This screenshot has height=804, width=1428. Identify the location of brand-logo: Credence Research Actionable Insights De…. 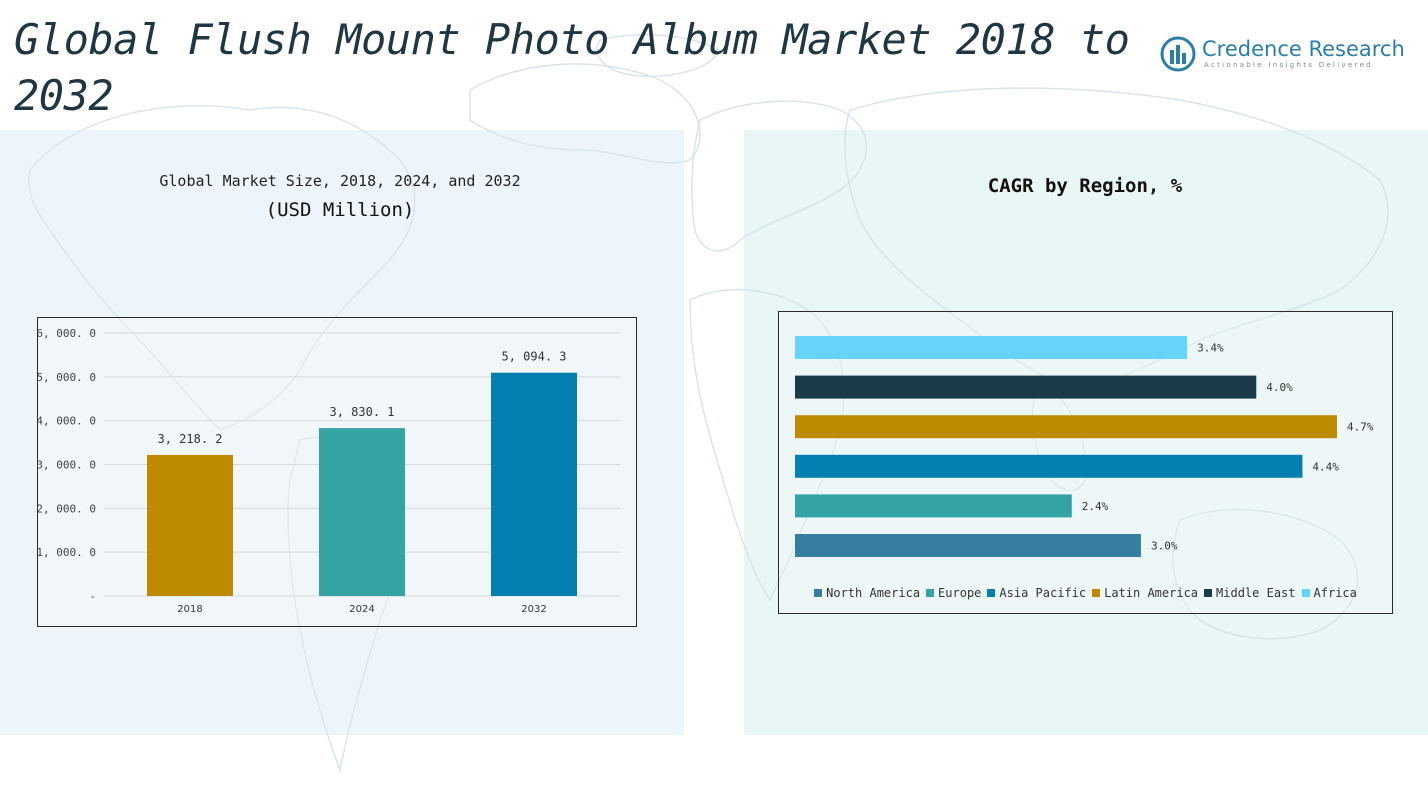
(1282, 56).